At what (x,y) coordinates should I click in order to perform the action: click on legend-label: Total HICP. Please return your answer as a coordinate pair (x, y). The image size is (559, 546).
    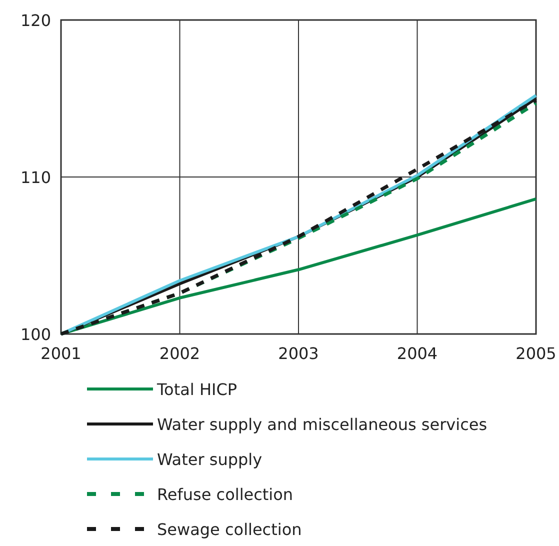
    Looking at the image, I should click on (197, 389).